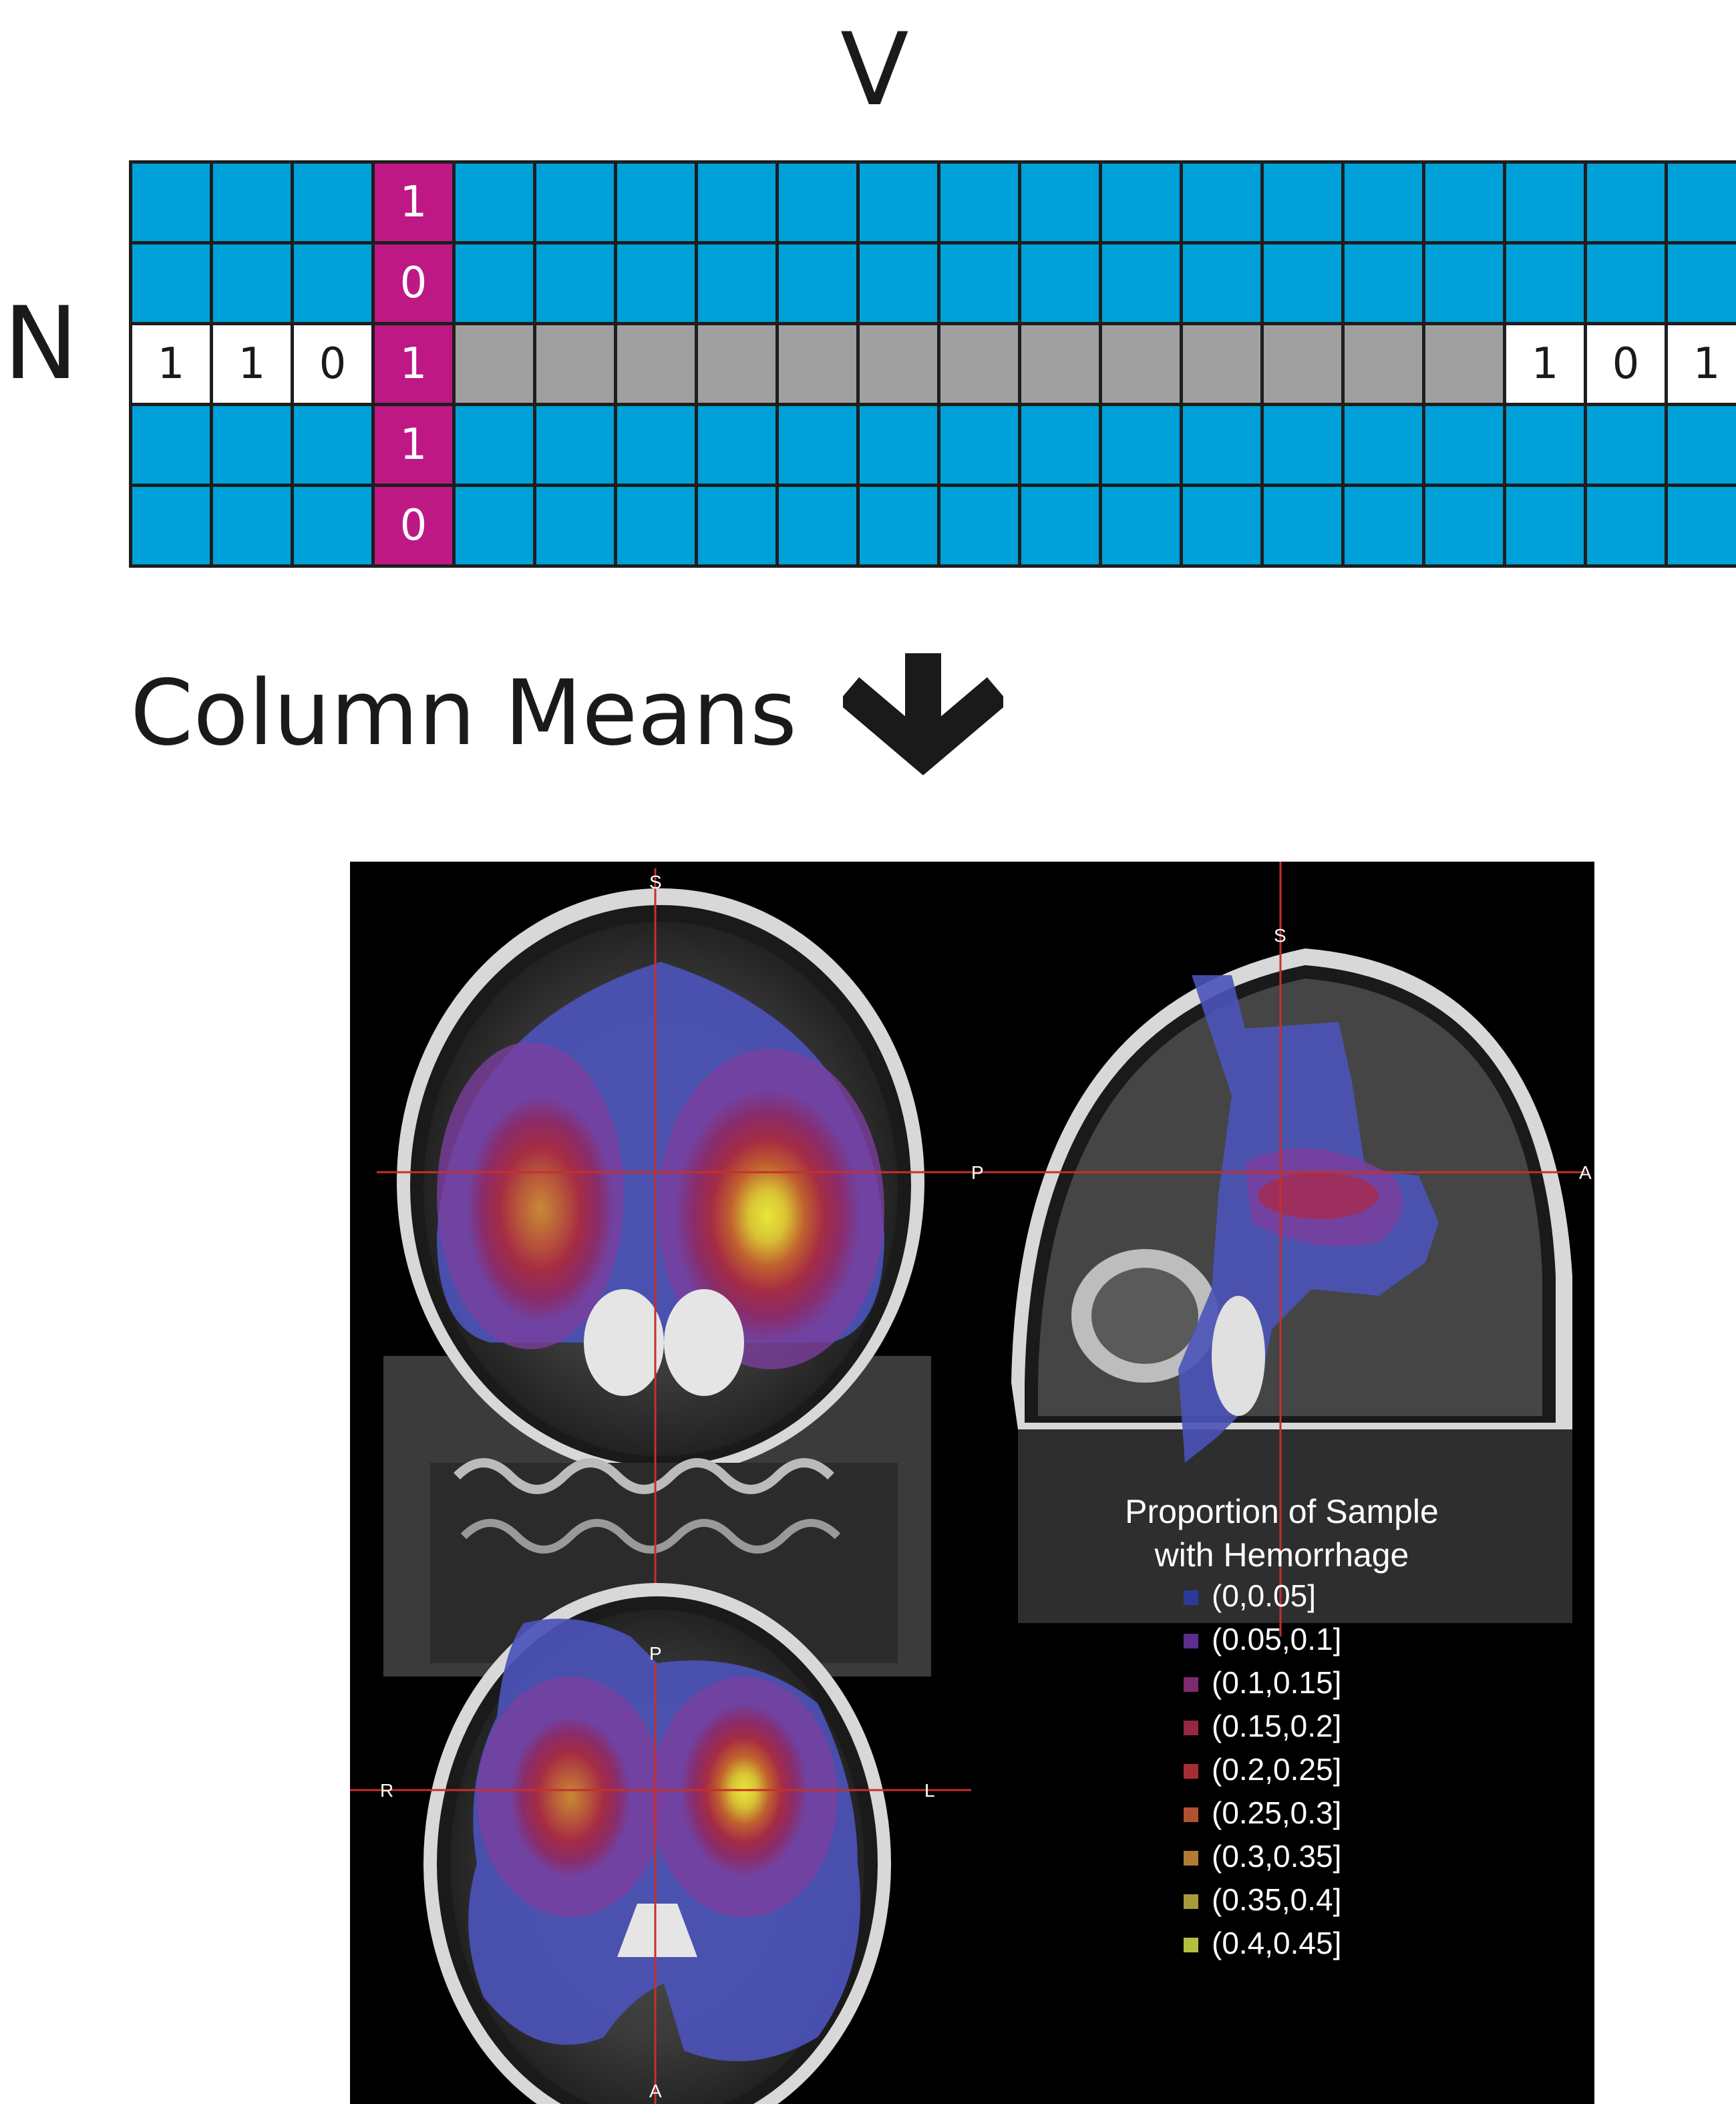 This screenshot has height=2104, width=1736. What do you see at coordinates (1276, 1857) in the screenshot?
I see `legend-item-label: (0.3,0.35]` at bounding box center [1276, 1857].